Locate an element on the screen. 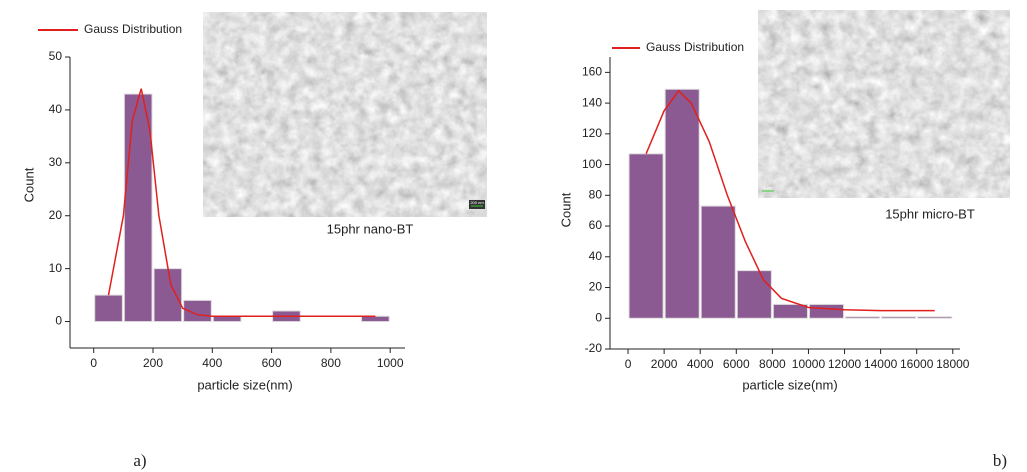  scale-bar-label: 1 μm is located at coordinates (769, 187).